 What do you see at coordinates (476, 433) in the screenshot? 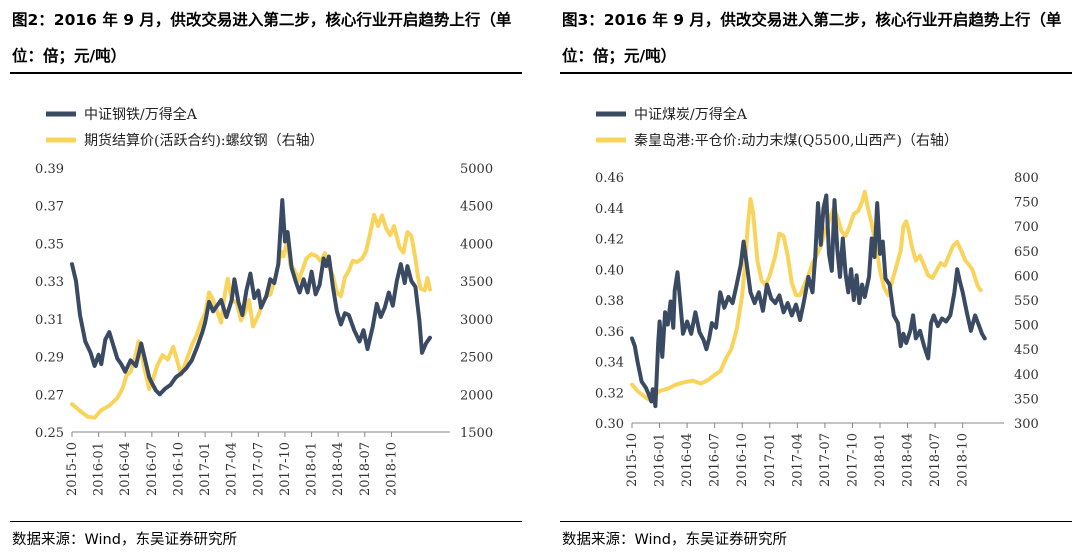
I see `y-right-tick-label: 1500` at bounding box center [476, 433].